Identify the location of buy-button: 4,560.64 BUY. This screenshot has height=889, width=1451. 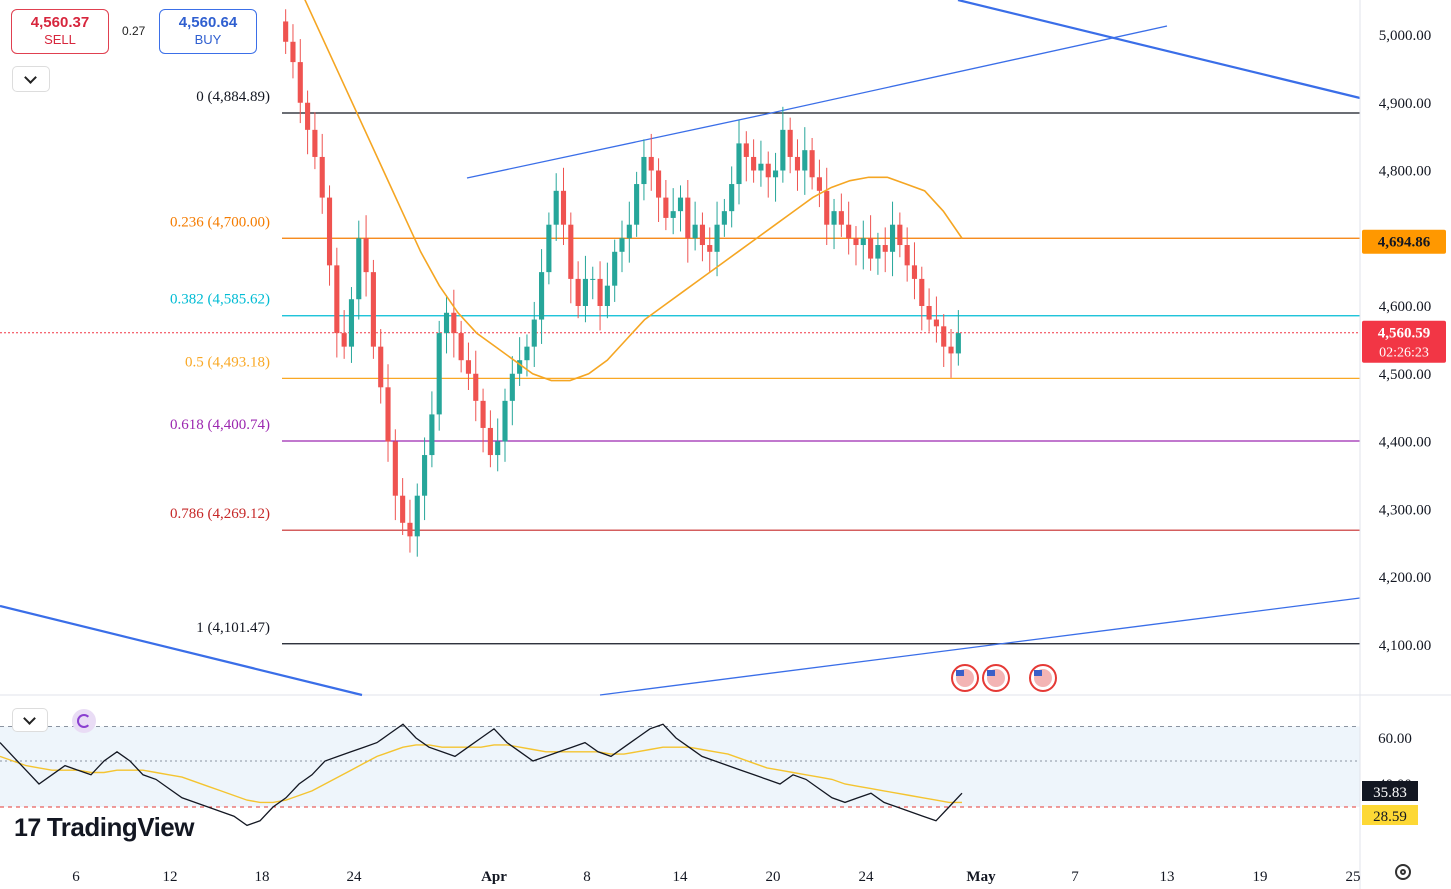
(208, 31).